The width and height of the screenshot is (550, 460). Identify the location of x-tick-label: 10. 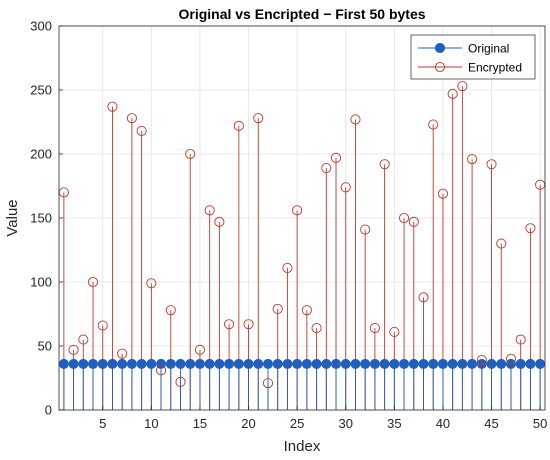
(151, 423).